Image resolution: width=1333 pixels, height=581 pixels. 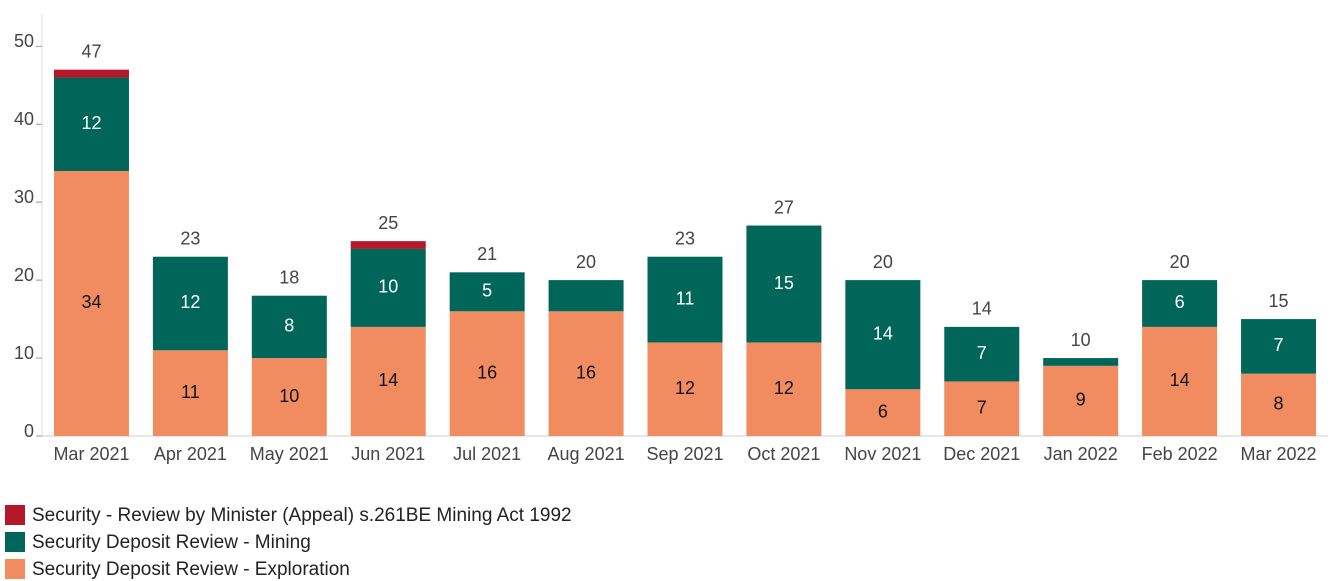 What do you see at coordinates (487, 454) in the screenshot?
I see `x-tick-label: Jul 2021` at bounding box center [487, 454].